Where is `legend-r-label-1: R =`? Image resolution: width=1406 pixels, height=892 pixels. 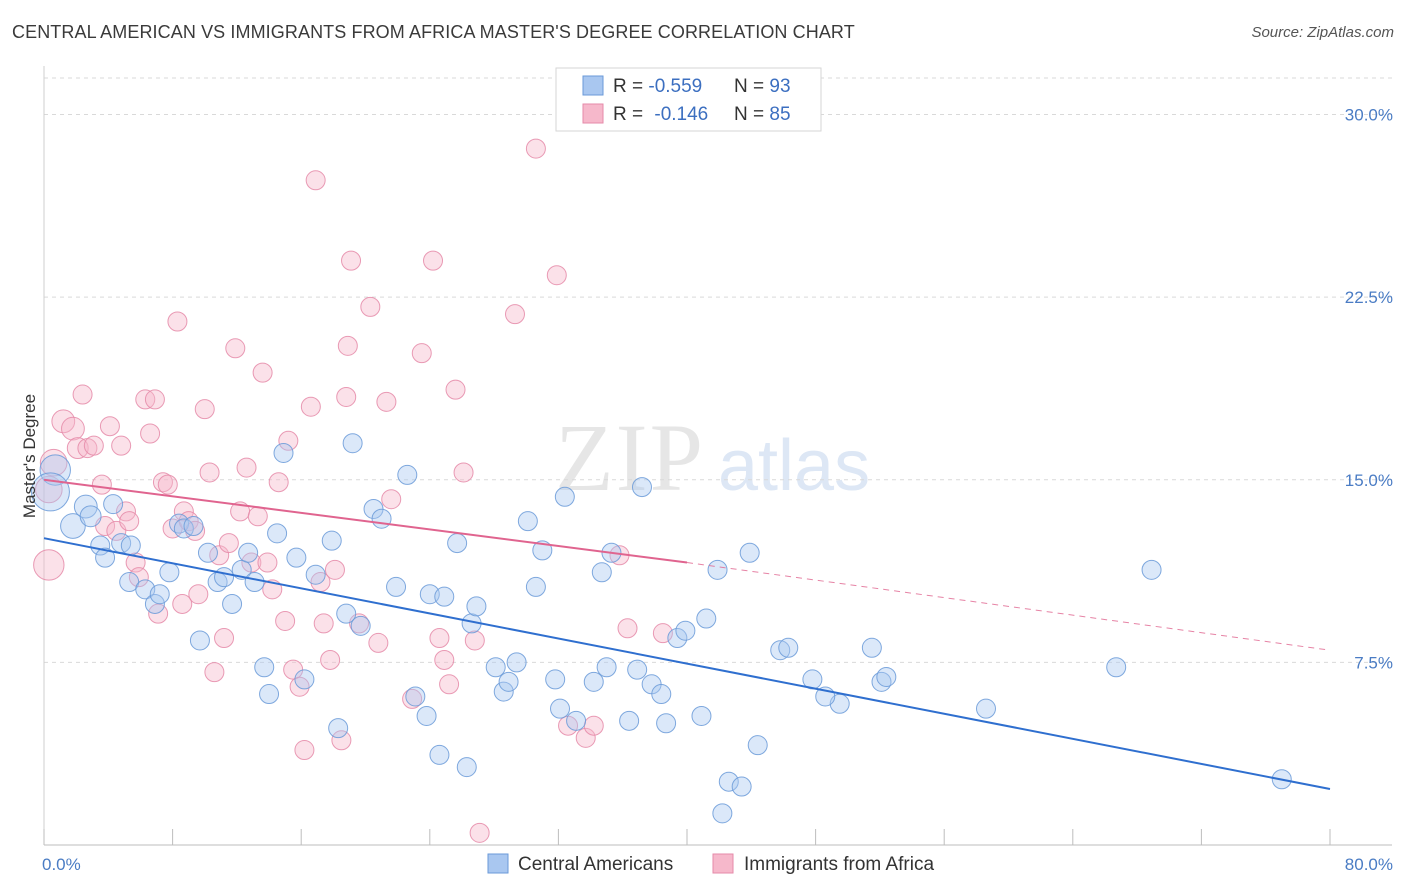 legend-r-label-1: R = is located at coordinates (630, 86).